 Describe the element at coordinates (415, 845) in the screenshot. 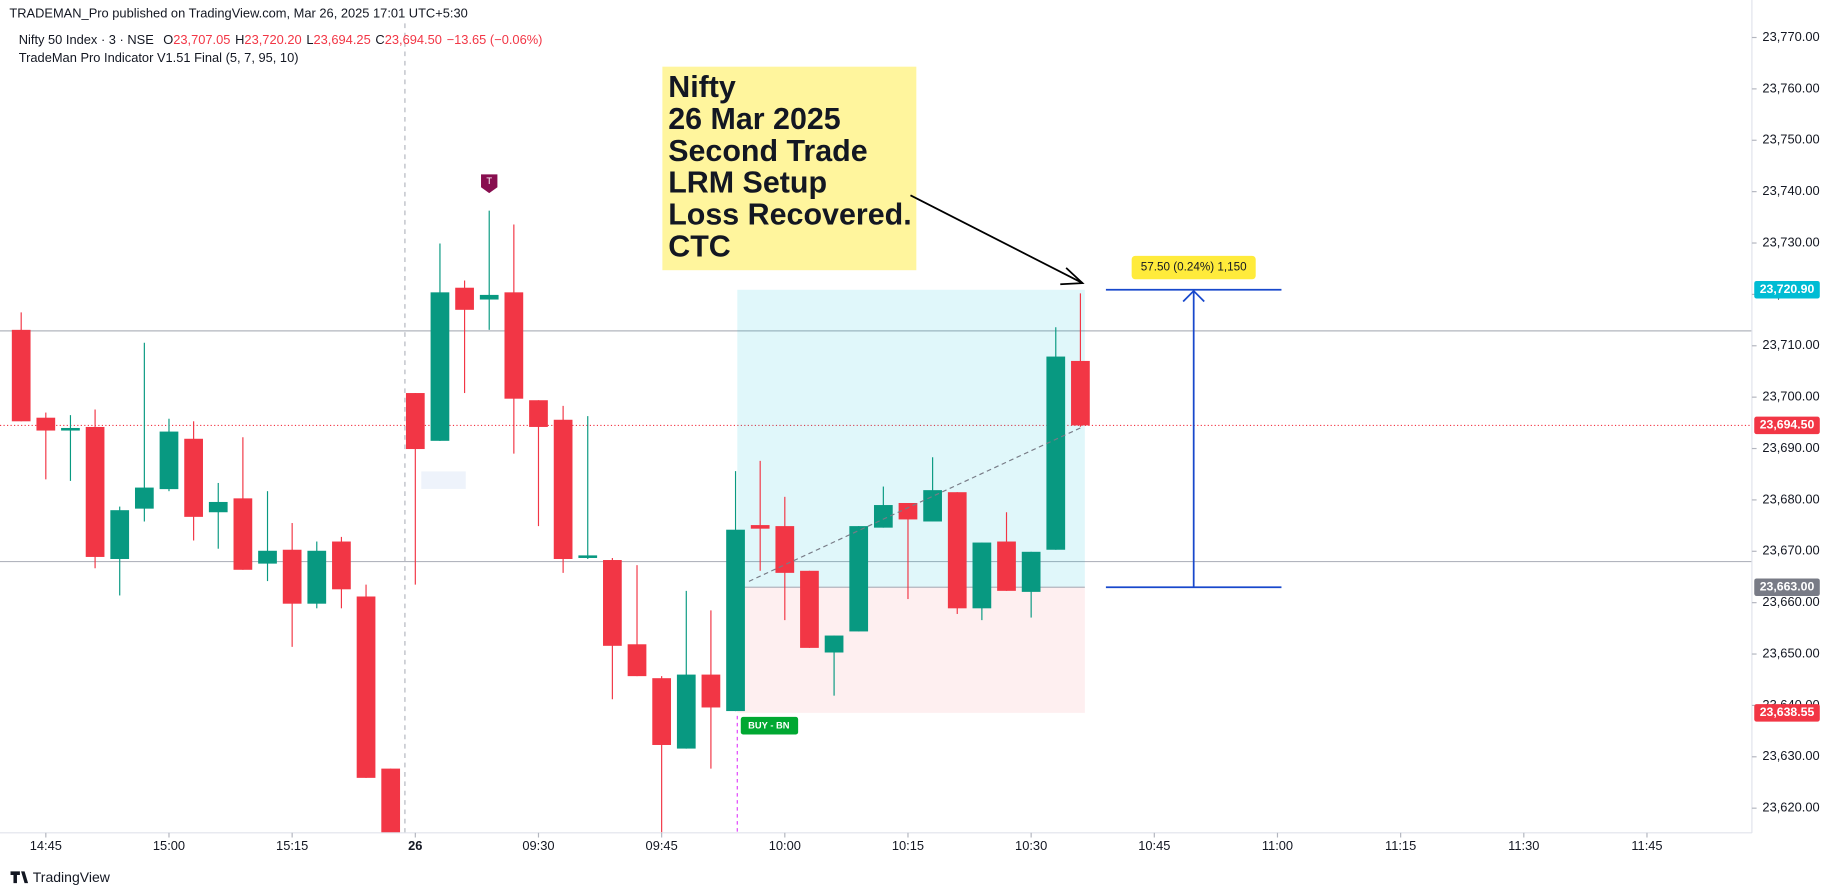

I see `x-tick-label: 26` at that location.